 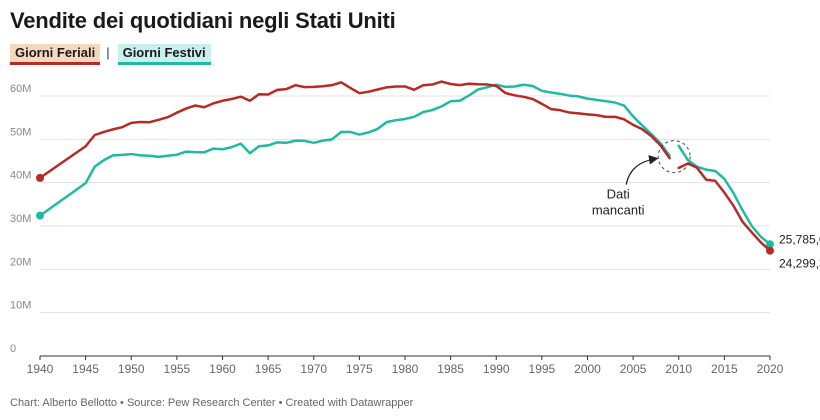 What do you see at coordinates (496, 369) in the screenshot?
I see `x-tick-label: 1990` at bounding box center [496, 369].